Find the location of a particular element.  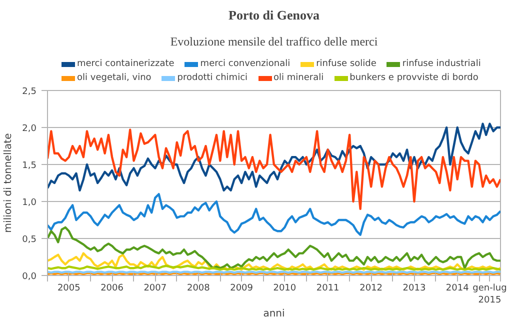

x-tick-label: 2006 is located at coordinates (112, 289).